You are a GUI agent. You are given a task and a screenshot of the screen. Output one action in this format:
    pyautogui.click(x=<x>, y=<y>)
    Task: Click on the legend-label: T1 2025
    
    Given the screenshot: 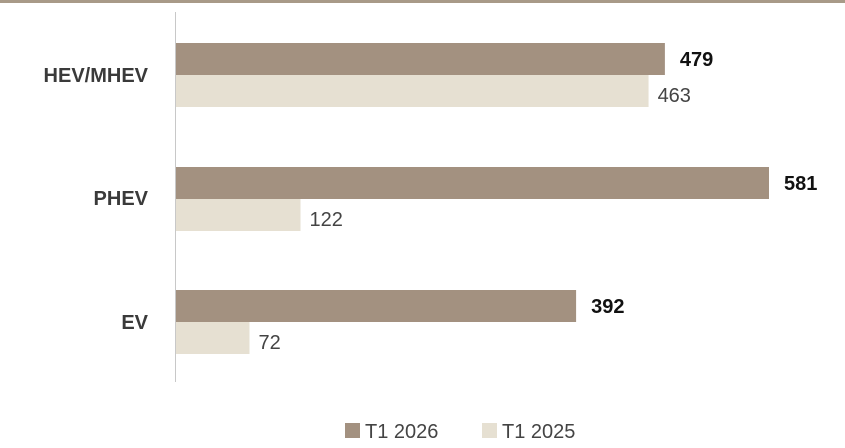 What is the action you would take?
    pyautogui.click(x=538, y=432)
    